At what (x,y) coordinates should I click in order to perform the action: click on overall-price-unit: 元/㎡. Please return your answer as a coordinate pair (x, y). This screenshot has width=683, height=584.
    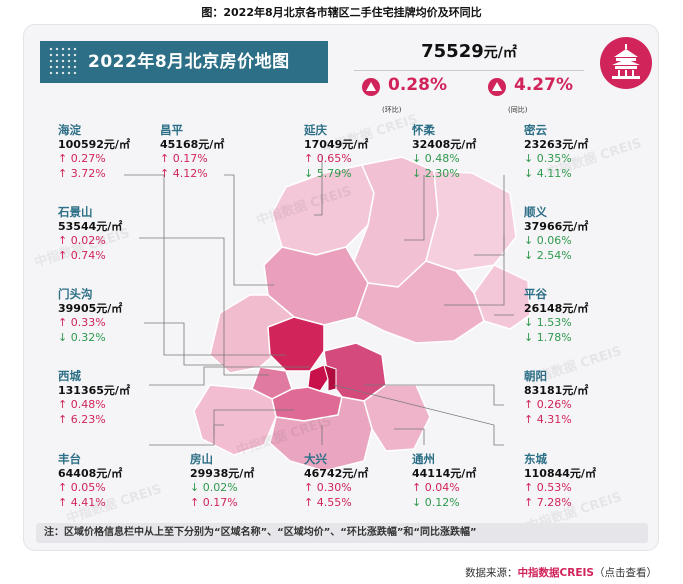
    Looking at the image, I should click on (500, 53).